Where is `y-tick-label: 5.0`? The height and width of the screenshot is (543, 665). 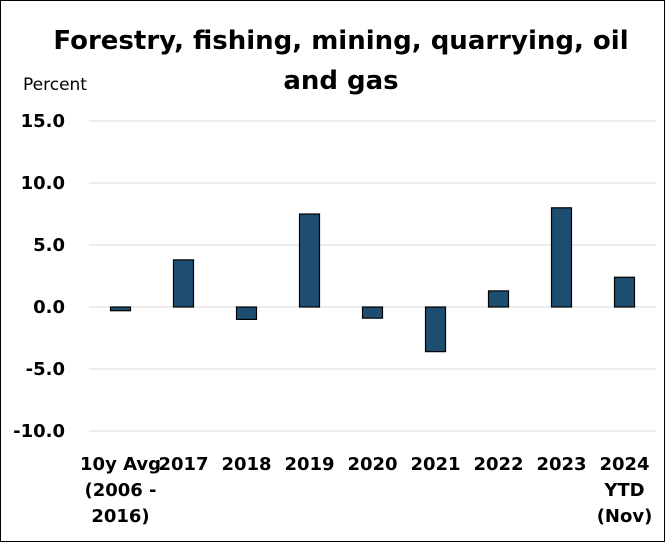
y-tick-label: 5.0 is located at coordinates (49, 245).